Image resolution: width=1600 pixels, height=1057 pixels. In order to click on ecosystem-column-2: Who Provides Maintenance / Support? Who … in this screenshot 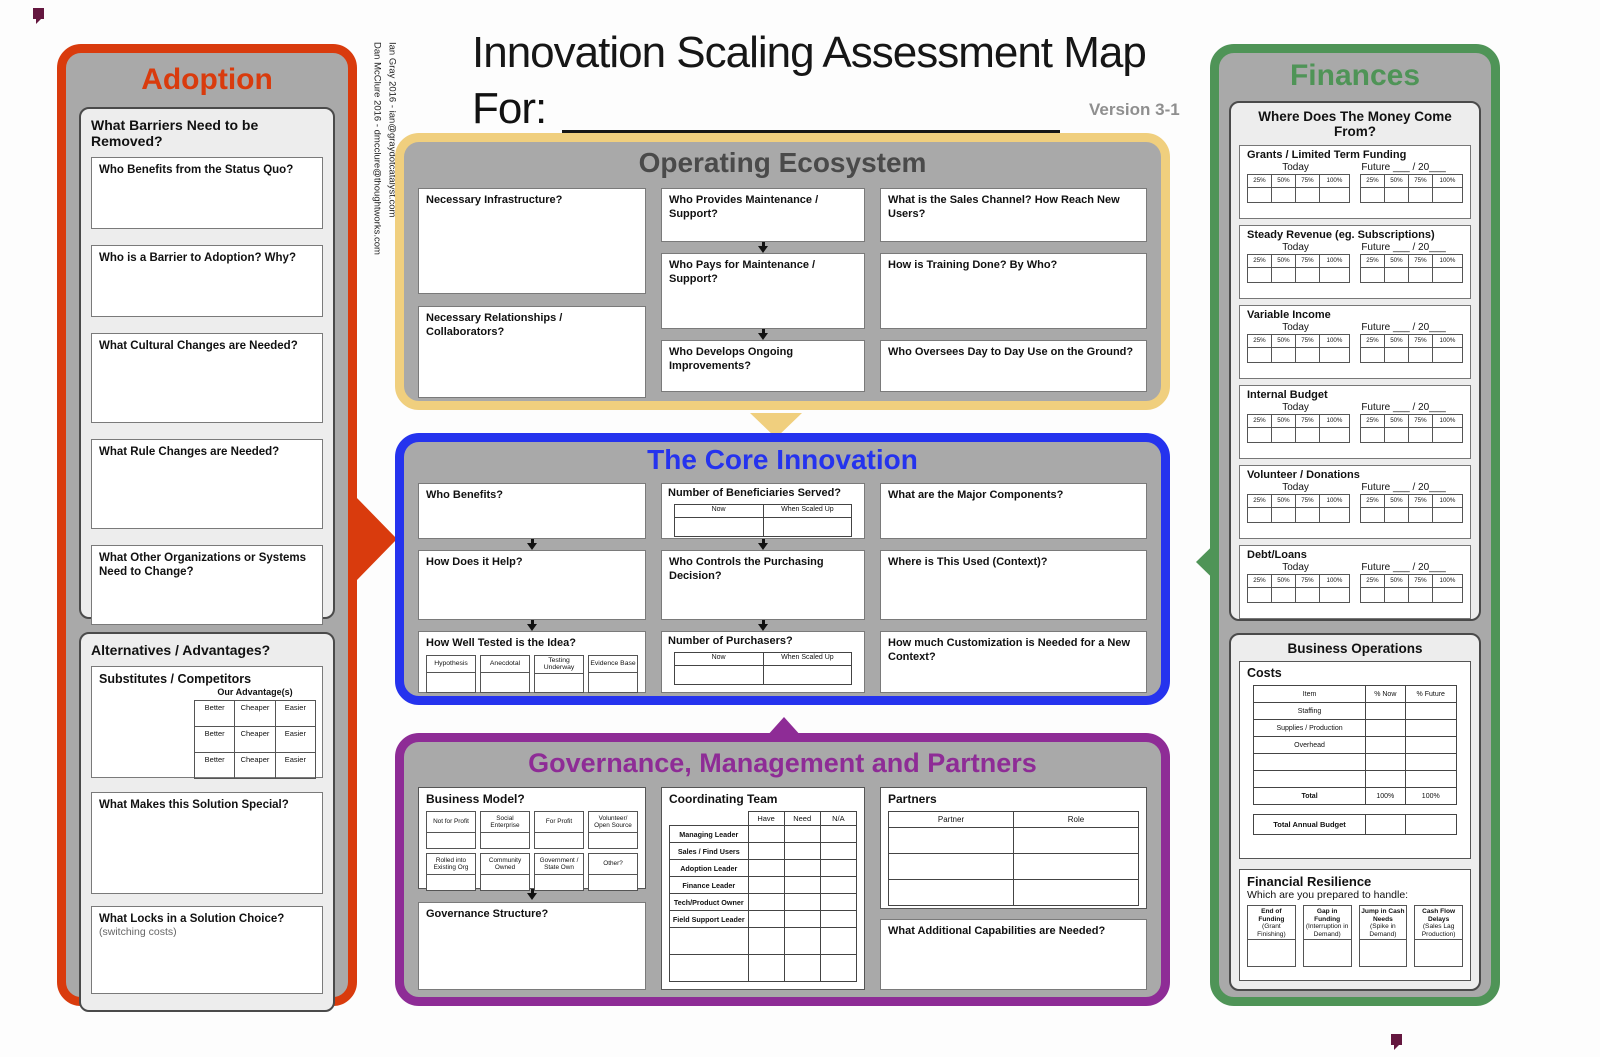, I will do `click(763, 293)`.